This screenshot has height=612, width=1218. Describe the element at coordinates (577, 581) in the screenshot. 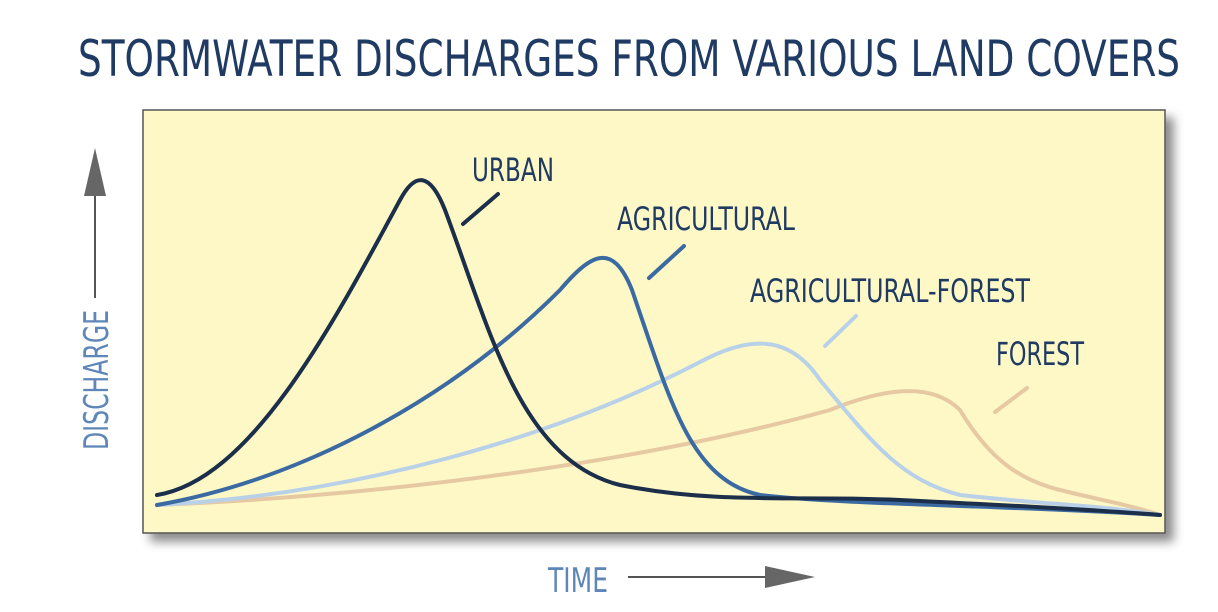

I see `x-axis-label: TIME` at that location.